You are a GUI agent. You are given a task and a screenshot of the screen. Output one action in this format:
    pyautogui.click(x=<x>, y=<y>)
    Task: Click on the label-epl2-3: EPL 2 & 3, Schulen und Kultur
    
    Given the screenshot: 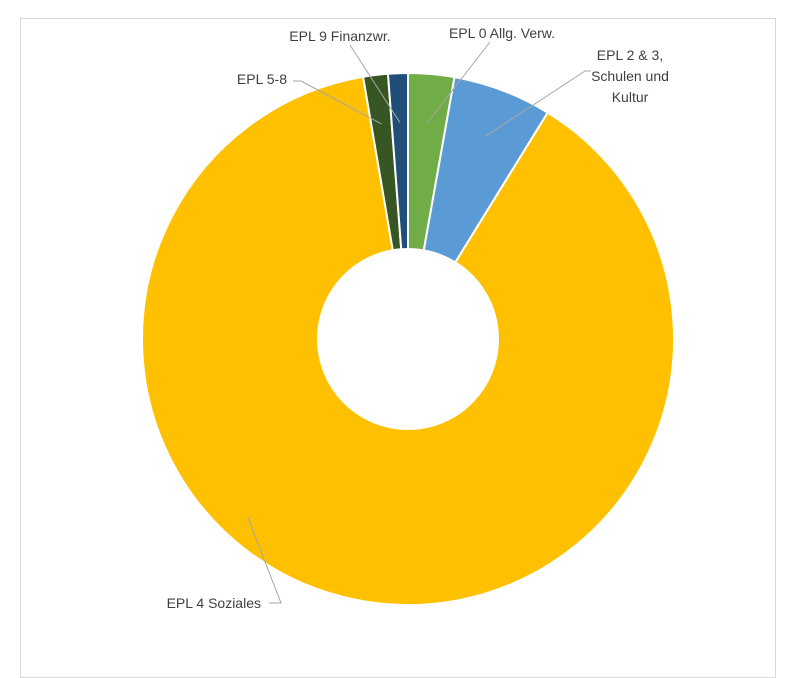 What is the action you would take?
    pyautogui.click(x=630, y=76)
    